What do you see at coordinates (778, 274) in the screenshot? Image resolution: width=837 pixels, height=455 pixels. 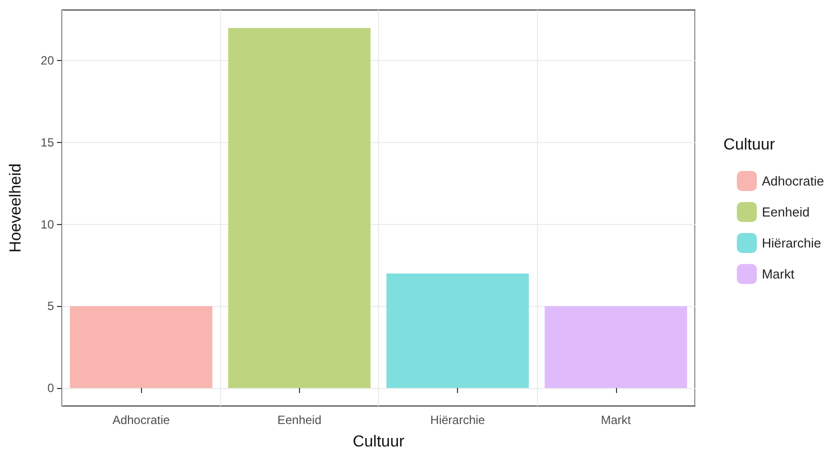 I see `legend-label: Markt` at bounding box center [778, 274].